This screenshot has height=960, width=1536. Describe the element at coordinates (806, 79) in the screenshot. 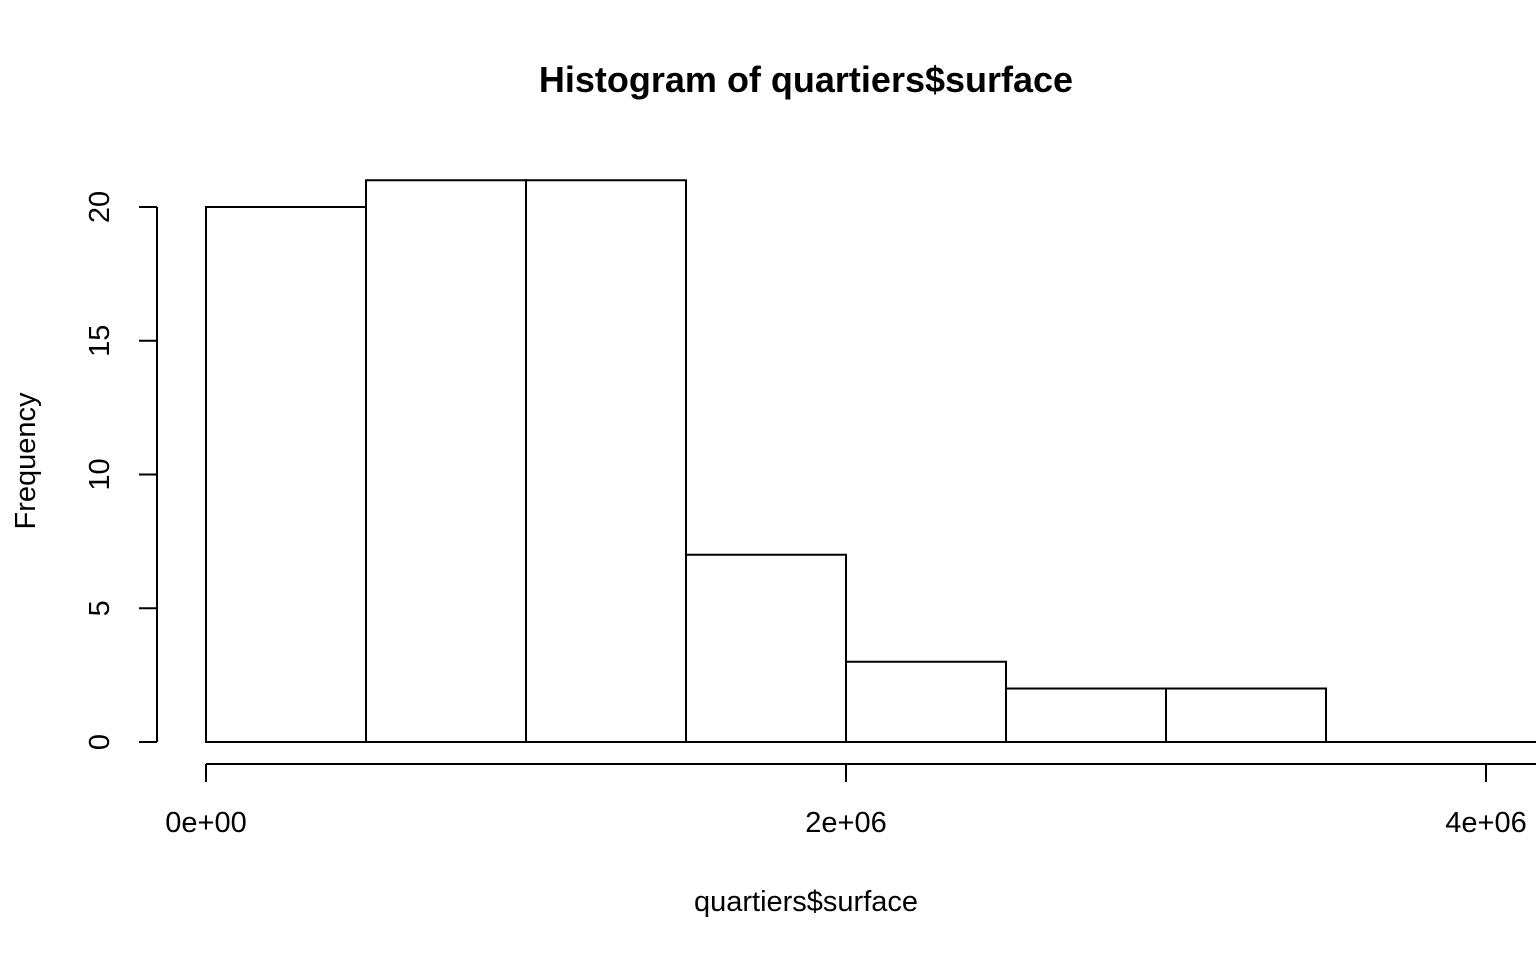

I see `chart-title: Histogram of quartiers$surface` at that location.